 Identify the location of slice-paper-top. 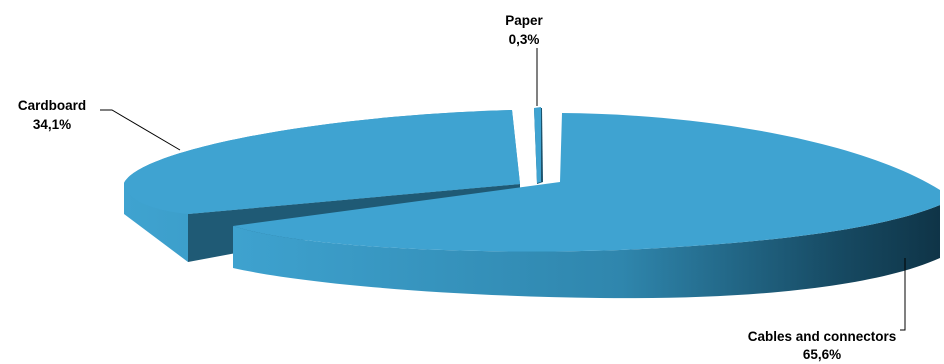
(537, 145).